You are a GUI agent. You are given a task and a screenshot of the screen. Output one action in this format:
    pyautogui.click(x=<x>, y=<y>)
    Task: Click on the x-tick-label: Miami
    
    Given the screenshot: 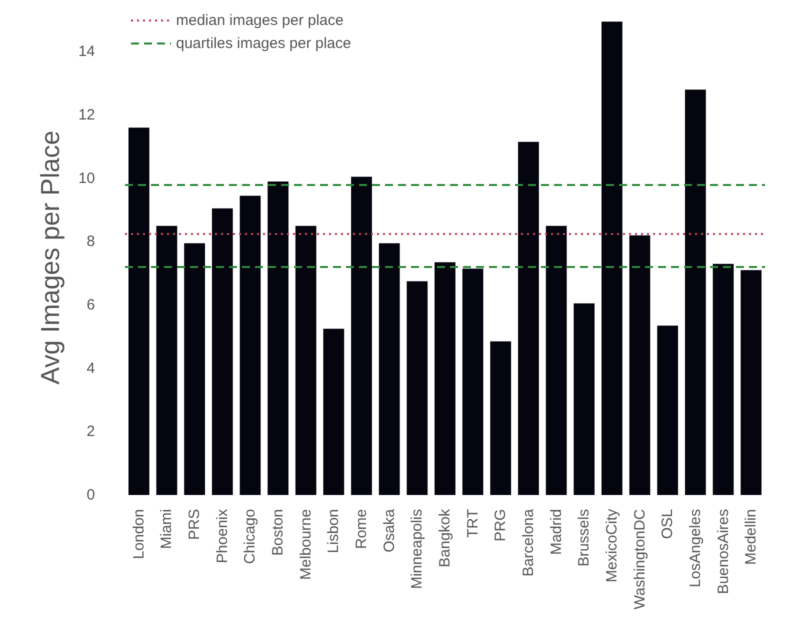 What is the action you would take?
    pyautogui.click(x=167, y=529)
    